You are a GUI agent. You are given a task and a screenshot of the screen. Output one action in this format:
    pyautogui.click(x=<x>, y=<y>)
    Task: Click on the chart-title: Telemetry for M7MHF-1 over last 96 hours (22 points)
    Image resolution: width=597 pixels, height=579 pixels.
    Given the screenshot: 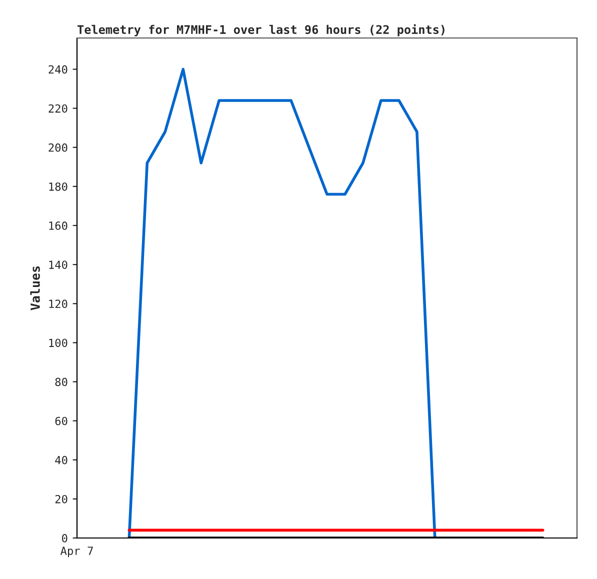 What is the action you would take?
    pyautogui.click(x=261, y=30)
    